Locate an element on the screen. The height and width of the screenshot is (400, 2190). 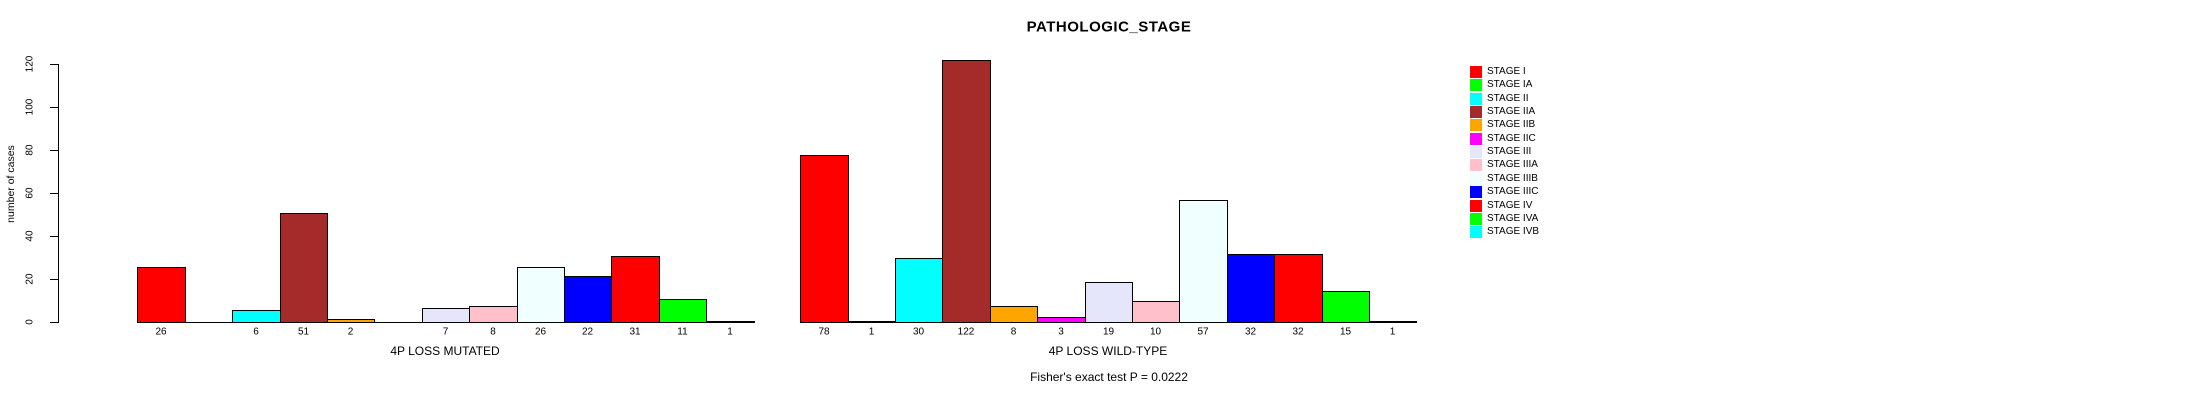
legend-item: STAGE IVA is located at coordinates (1504, 219).